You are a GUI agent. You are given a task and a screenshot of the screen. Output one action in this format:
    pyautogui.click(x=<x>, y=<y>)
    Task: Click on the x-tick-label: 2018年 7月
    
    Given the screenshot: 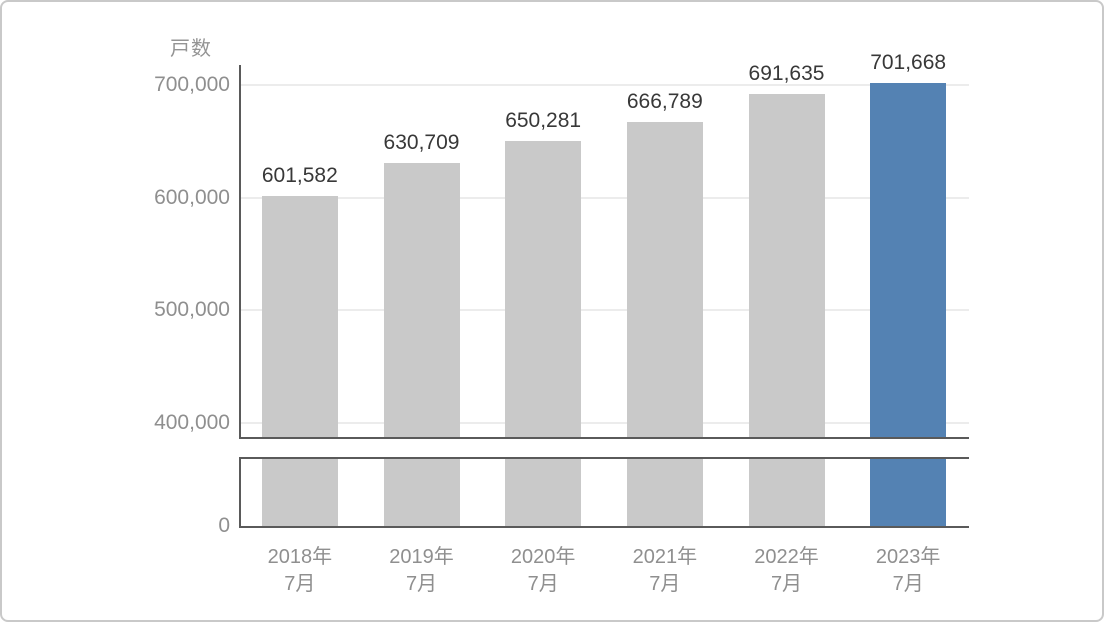 What is the action you would take?
    pyautogui.click(x=300, y=571)
    